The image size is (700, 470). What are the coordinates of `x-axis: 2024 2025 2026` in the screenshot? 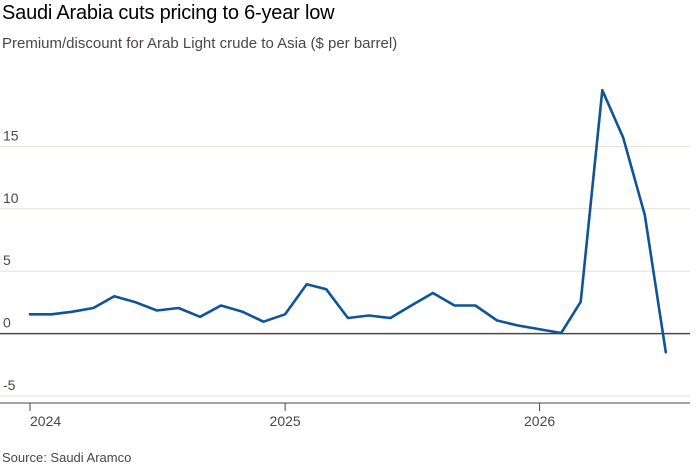 It's located at (345, 415).